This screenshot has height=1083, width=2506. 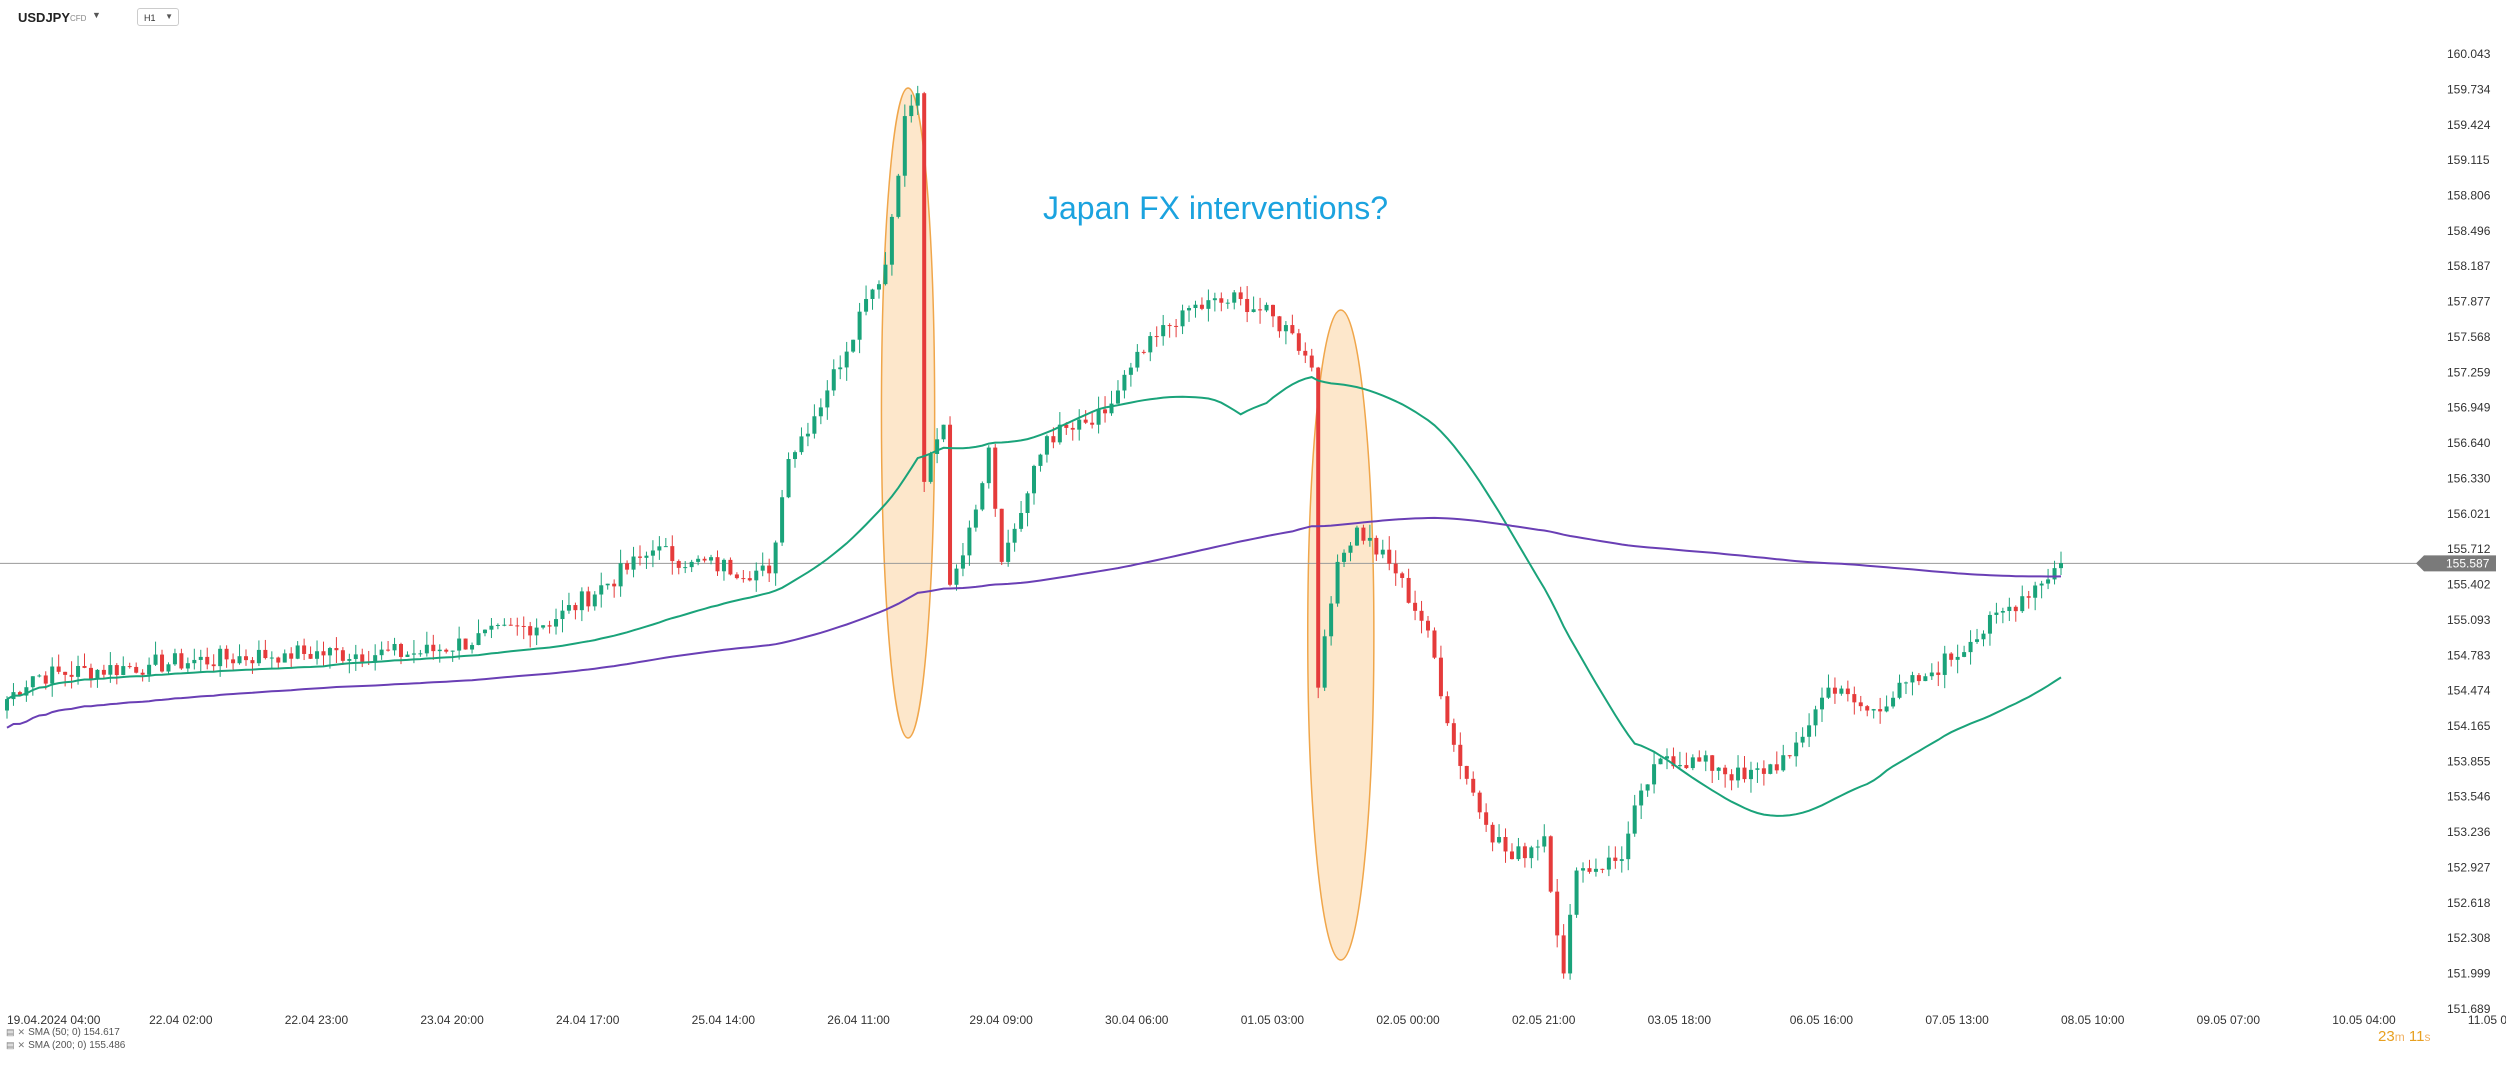 I want to click on legend-item-sma50: ▤ ✕ SMA (50; 0) 154.617, so click(x=65, y=1032).